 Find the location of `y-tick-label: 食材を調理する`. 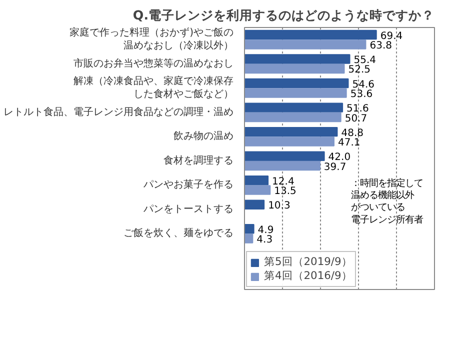

y-tick-label: 食材を調理する is located at coordinates (199, 160).